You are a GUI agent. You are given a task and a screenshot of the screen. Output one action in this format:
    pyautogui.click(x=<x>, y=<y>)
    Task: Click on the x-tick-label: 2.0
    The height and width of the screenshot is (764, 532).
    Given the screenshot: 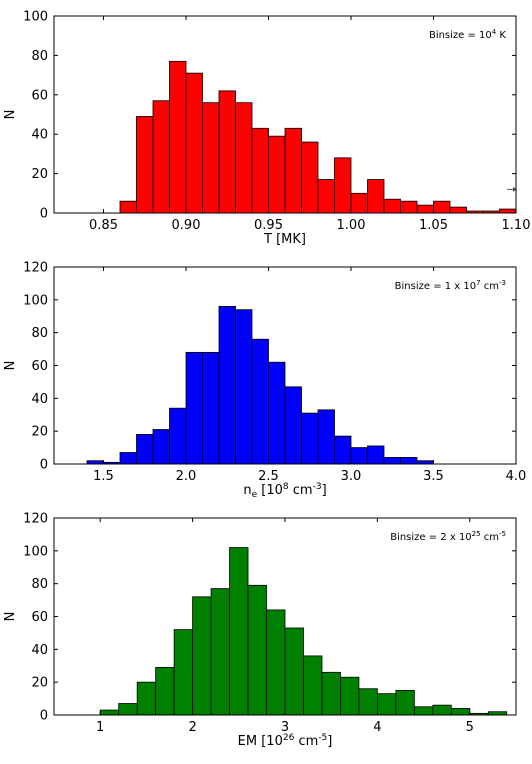 What is the action you would take?
    pyautogui.click(x=186, y=476)
    